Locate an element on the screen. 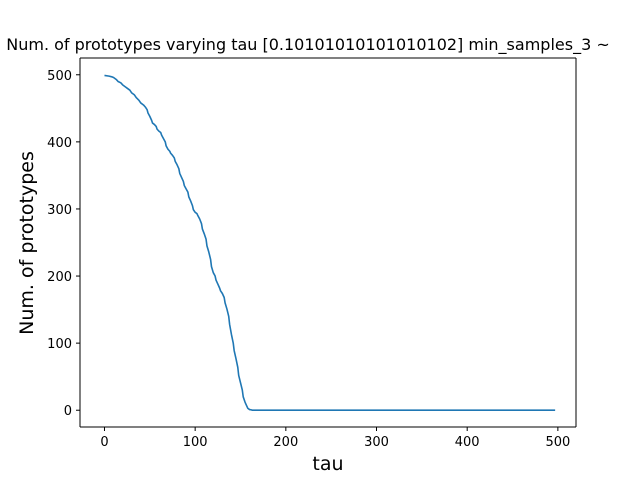  x-tick-label: 200 is located at coordinates (285, 442).